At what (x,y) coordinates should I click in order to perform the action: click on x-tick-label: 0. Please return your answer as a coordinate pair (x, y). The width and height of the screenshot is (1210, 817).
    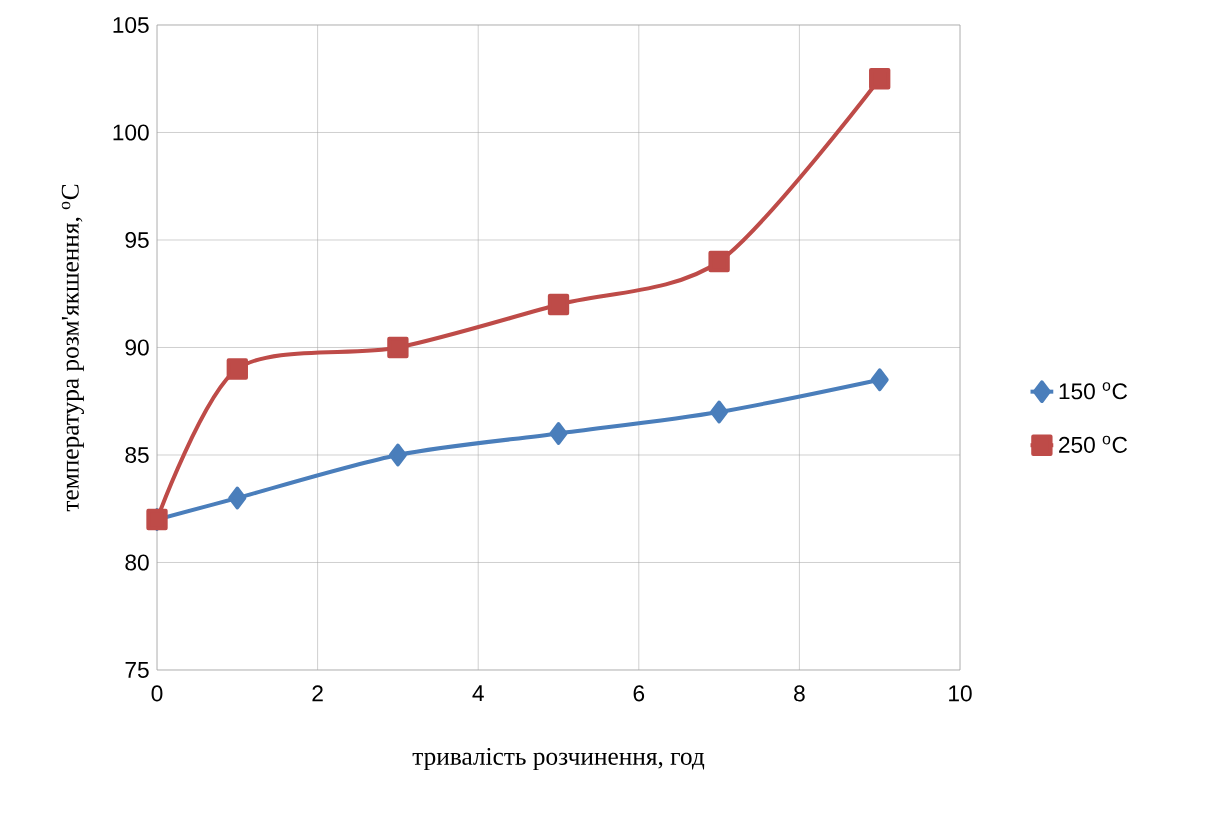
    Looking at the image, I should click on (157, 693).